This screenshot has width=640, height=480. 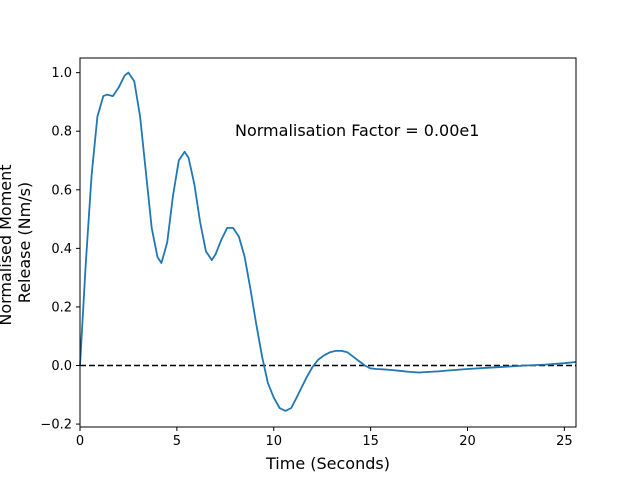 What do you see at coordinates (273, 441) in the screenshot?
I see `x-tick-label: 10` at bounding box center [273, 441].